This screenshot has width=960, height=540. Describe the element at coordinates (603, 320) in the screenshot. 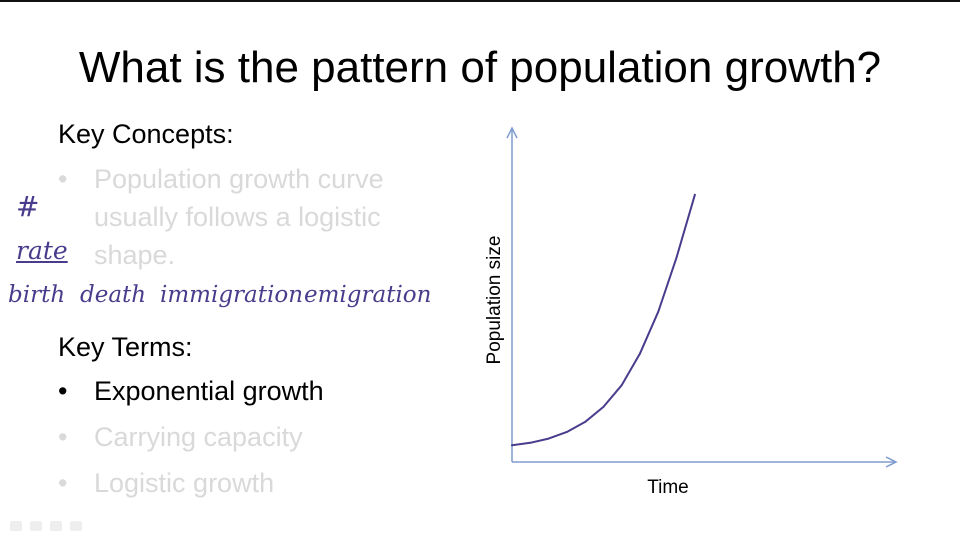

I see `series-layer` at that location.